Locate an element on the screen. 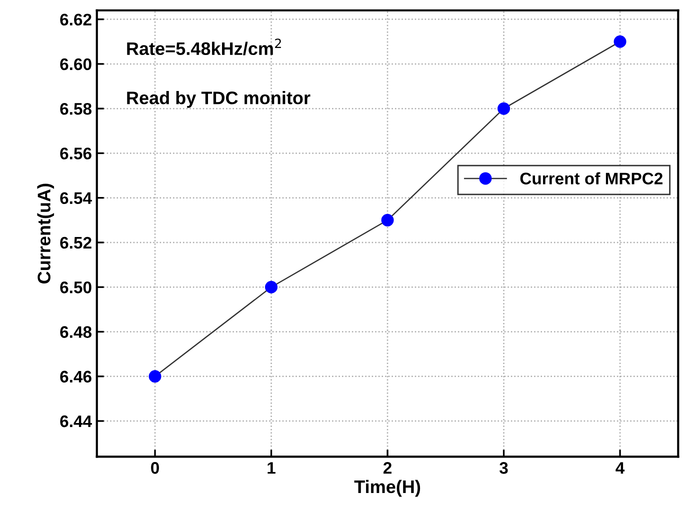 The height and width of the screenshot is (519, 692). y-tick-label: 6.52 is located at coordinates (76, 242).